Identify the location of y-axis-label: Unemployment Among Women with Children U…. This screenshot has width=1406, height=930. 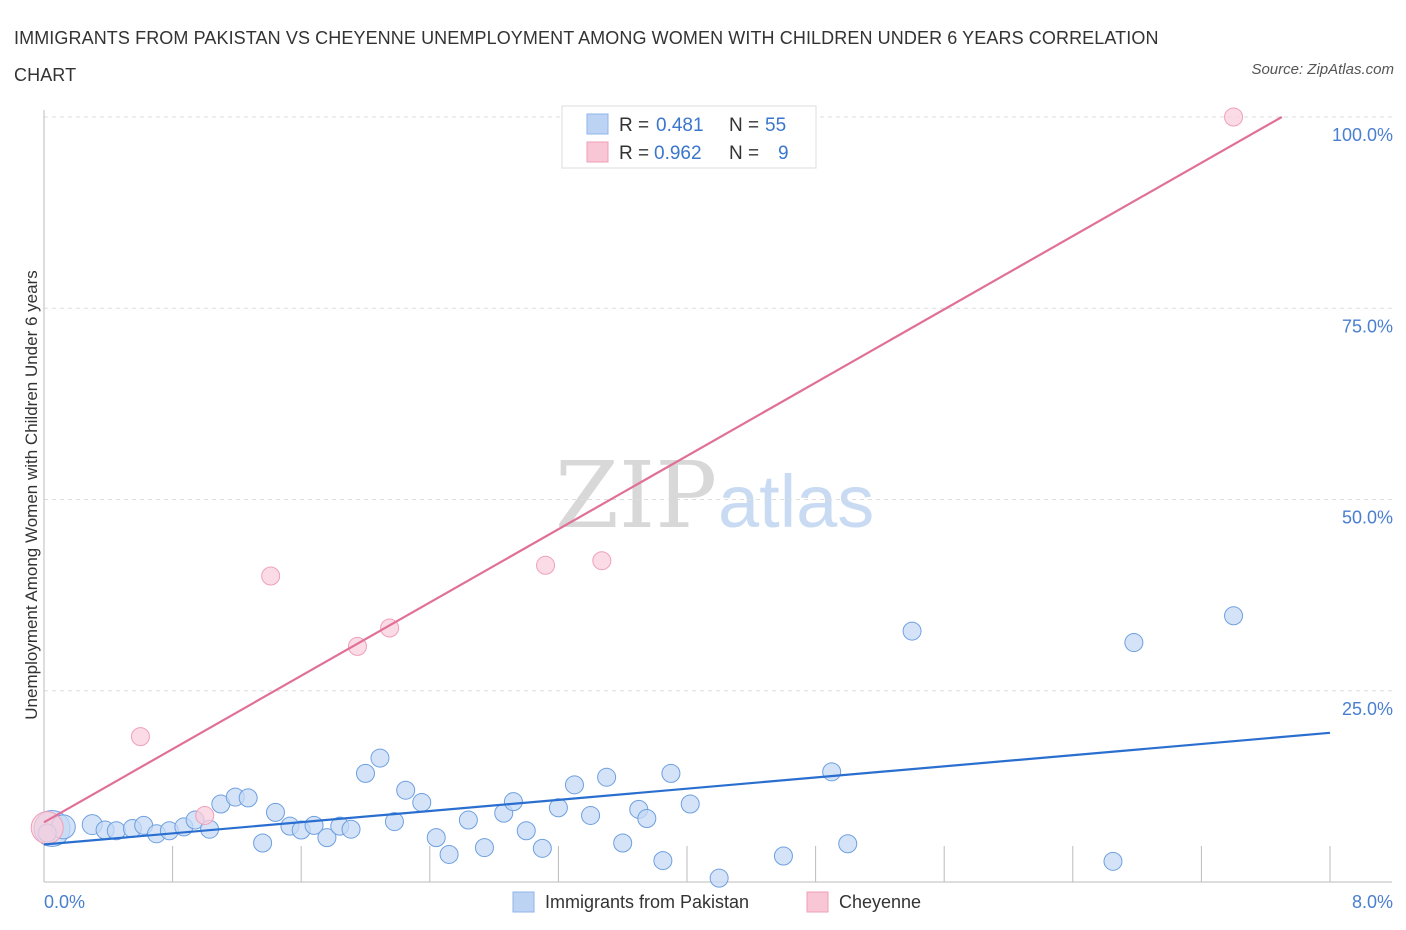
(31, 494).